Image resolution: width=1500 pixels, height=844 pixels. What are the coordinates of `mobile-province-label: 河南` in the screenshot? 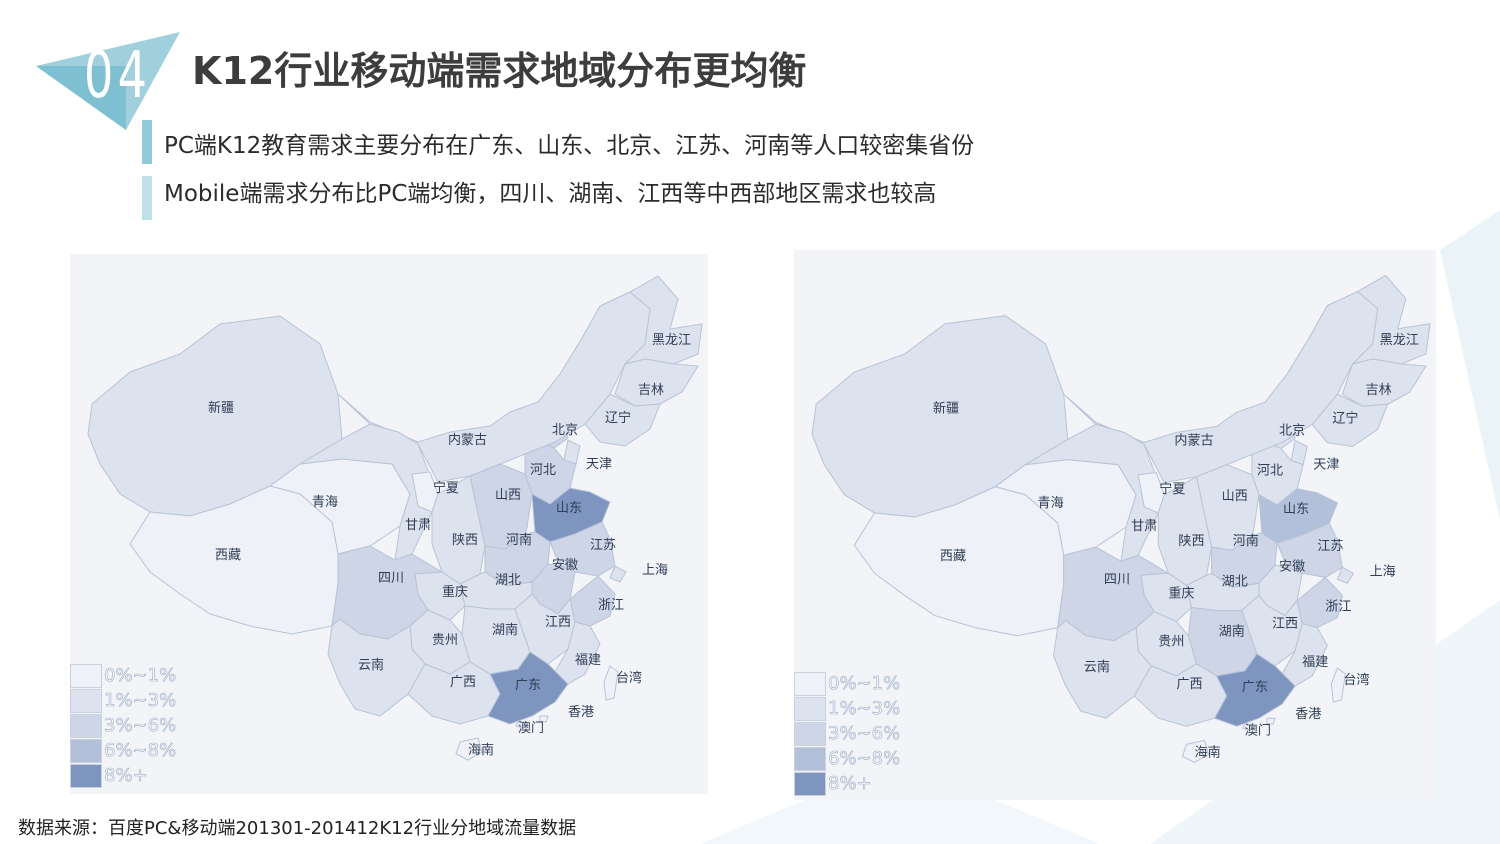 It's located at (1246, 541).